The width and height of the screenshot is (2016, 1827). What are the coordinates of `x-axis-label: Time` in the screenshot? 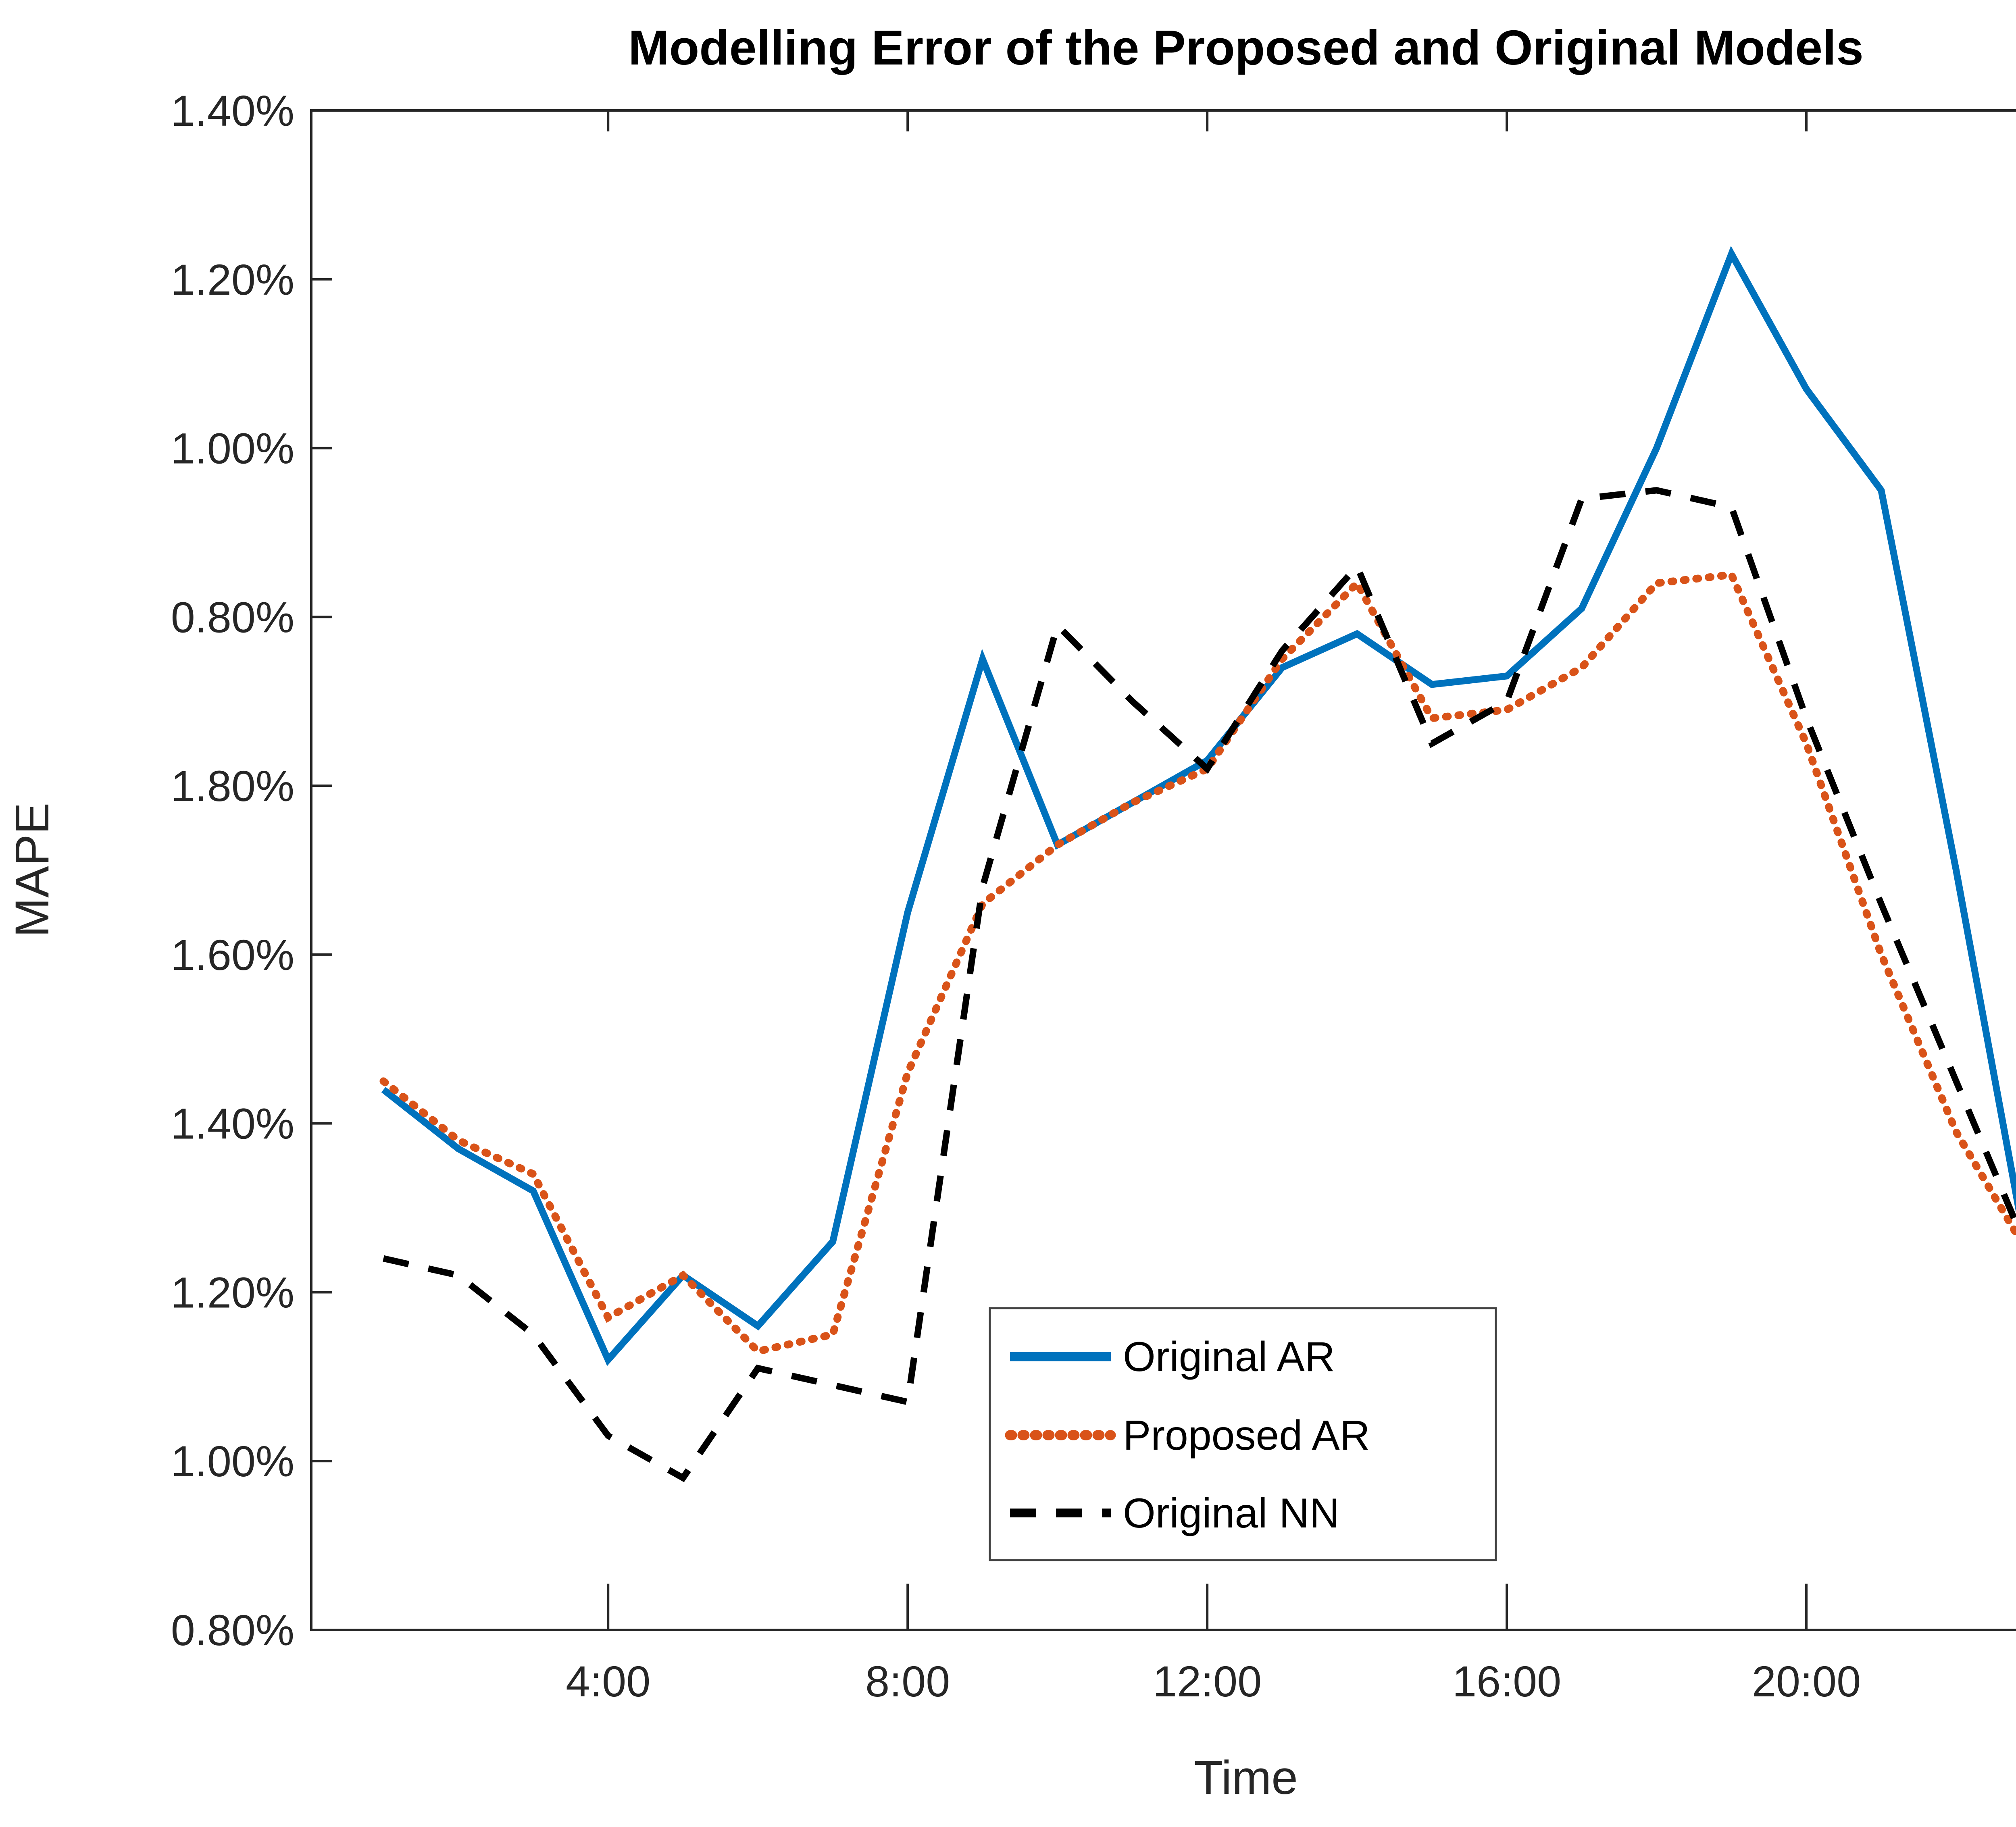 It's located at (1246, 1778).